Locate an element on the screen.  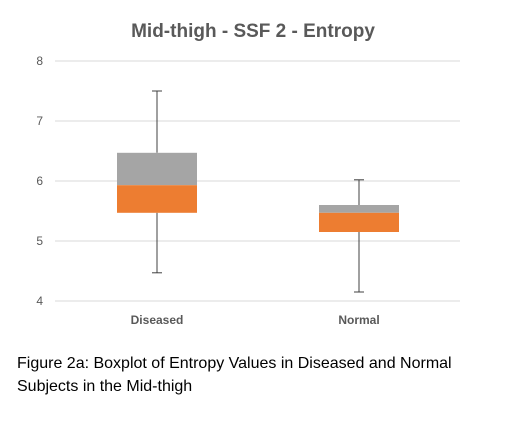
box-diseased is located at coordinates (157, 182).